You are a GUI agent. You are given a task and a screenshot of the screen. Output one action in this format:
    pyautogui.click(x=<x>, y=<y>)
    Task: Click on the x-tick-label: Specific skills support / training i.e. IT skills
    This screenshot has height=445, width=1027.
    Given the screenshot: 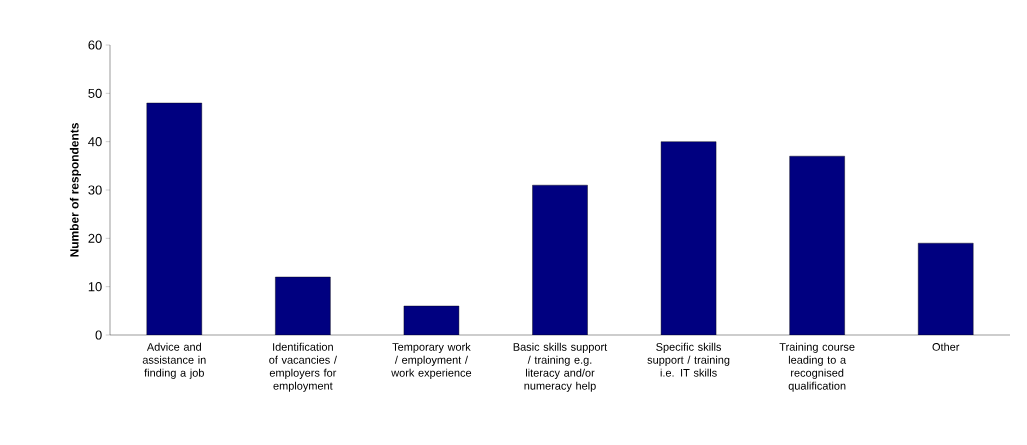 What is the action you would take?
    pyautogui.click(x=688, y=359)
    